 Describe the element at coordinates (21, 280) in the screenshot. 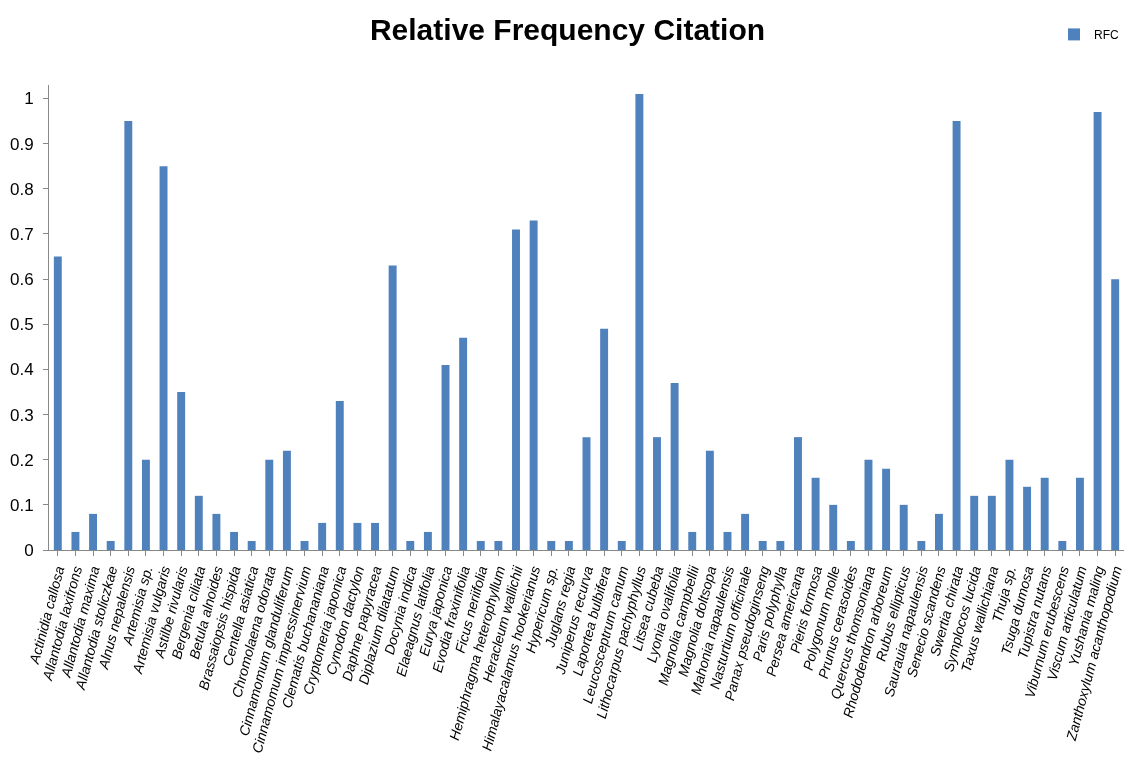

I see `y-tick-label: 0.6` at that location.